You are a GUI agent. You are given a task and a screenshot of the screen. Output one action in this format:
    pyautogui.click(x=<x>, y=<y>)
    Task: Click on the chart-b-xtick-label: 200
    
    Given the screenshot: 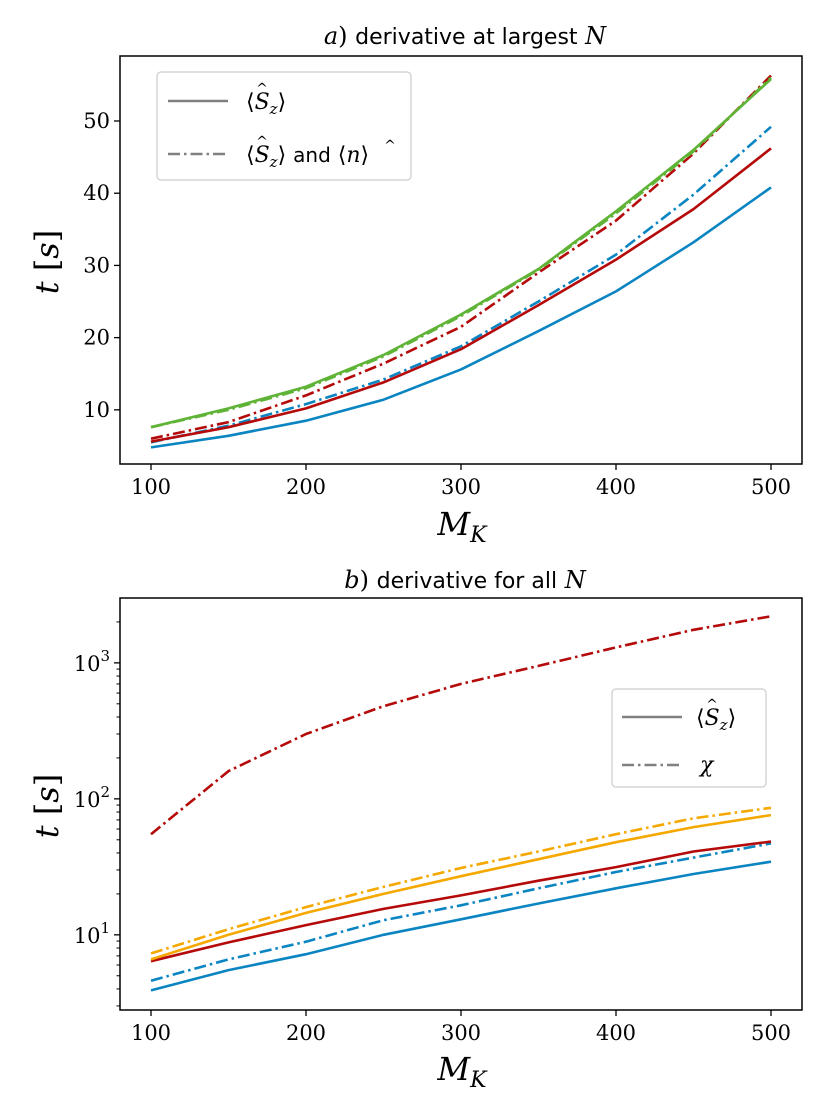 What is the action you would take?
    pyautogui.click(x=306, y=1033)
    